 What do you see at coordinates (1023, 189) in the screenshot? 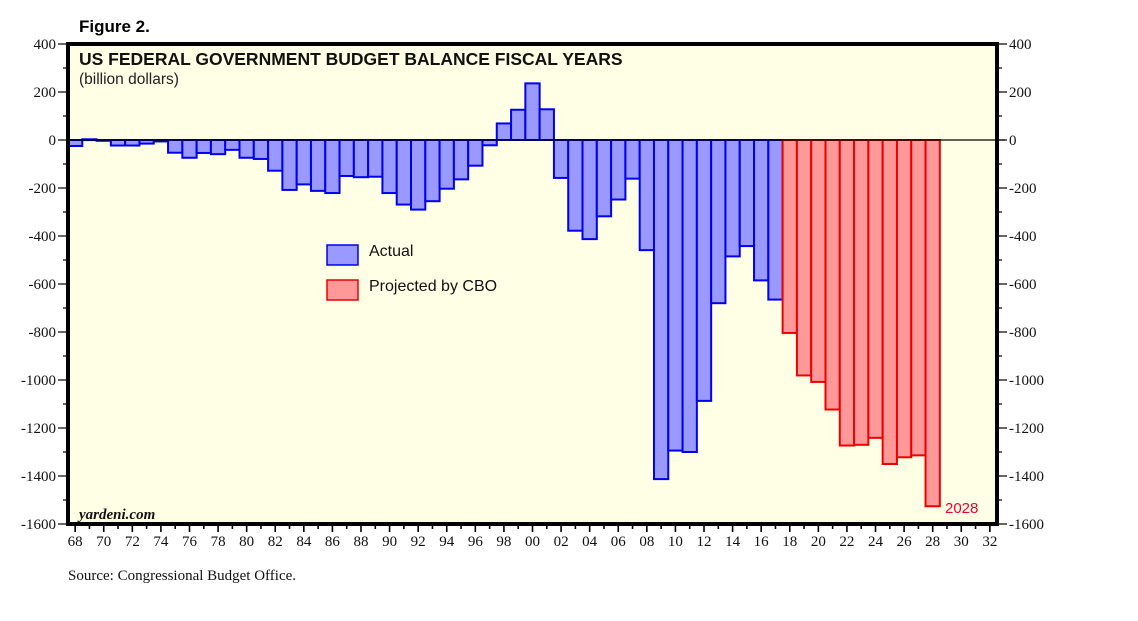
I see `y-tick-label-right: -200` at bounding box center [1023, 189].